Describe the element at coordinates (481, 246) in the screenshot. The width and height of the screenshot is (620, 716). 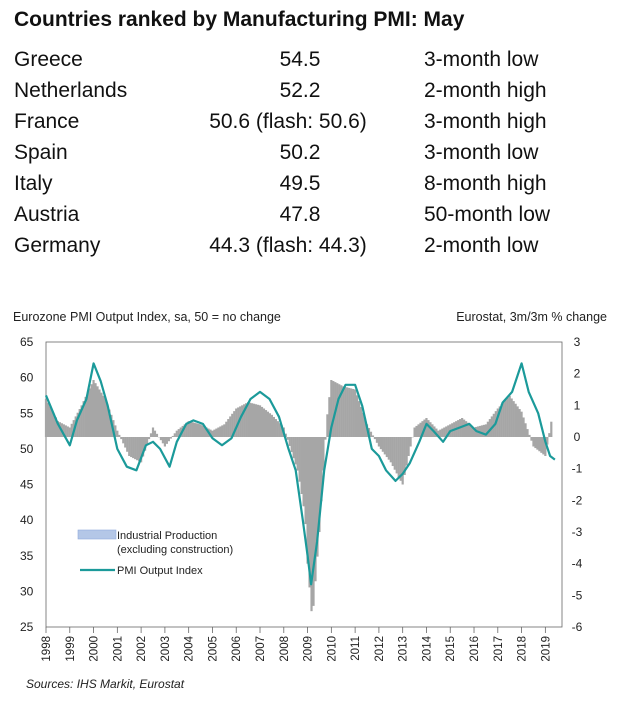
I see `pmi-change: 2-month low` at that location.